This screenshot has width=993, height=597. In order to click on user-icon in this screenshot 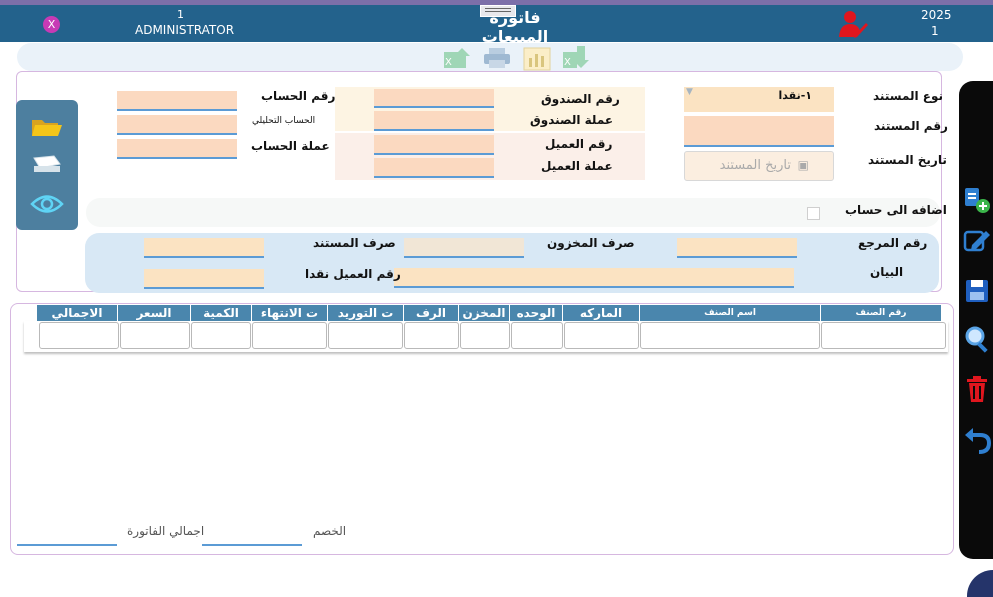, I will do `click(853, 25)`.